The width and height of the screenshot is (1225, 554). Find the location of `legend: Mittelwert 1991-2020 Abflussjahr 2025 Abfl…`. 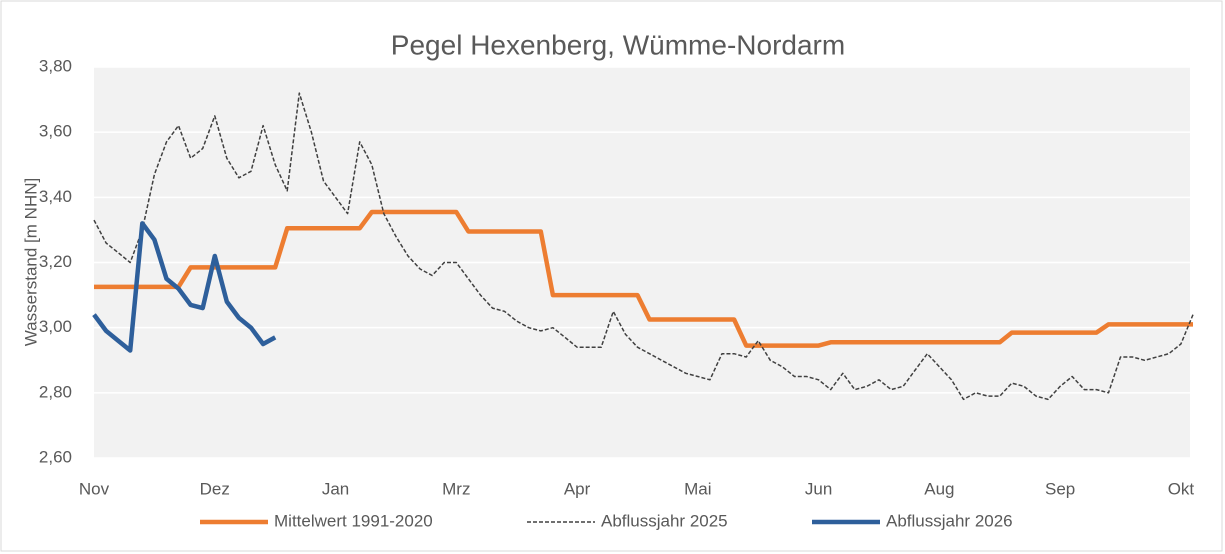

legend: Mittelwert 1991-2020 Abflussjahr 2025 Abfl… is located at coordinates (606, 520).